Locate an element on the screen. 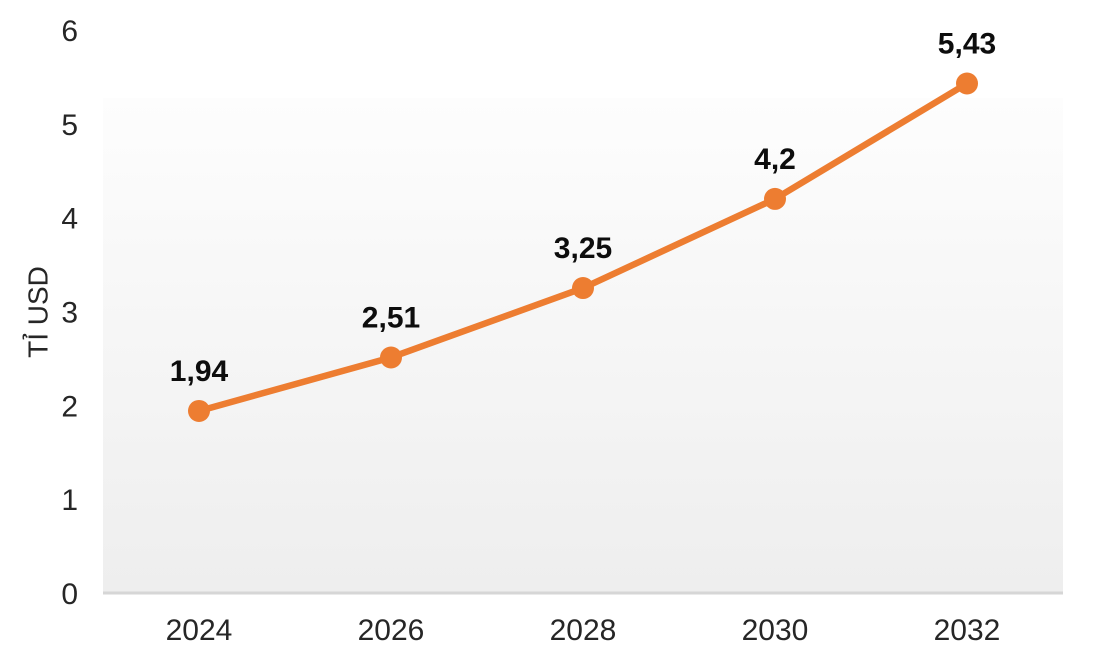 The height and width of the screenshot is (656, 1112). y-tick-label: 1 is located at coordinates (69, 500).